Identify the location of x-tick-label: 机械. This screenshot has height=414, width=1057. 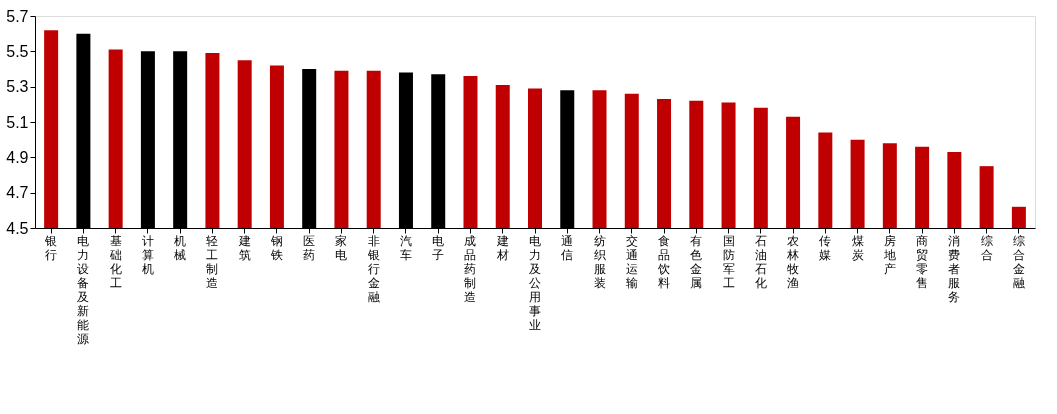
(180, 247).